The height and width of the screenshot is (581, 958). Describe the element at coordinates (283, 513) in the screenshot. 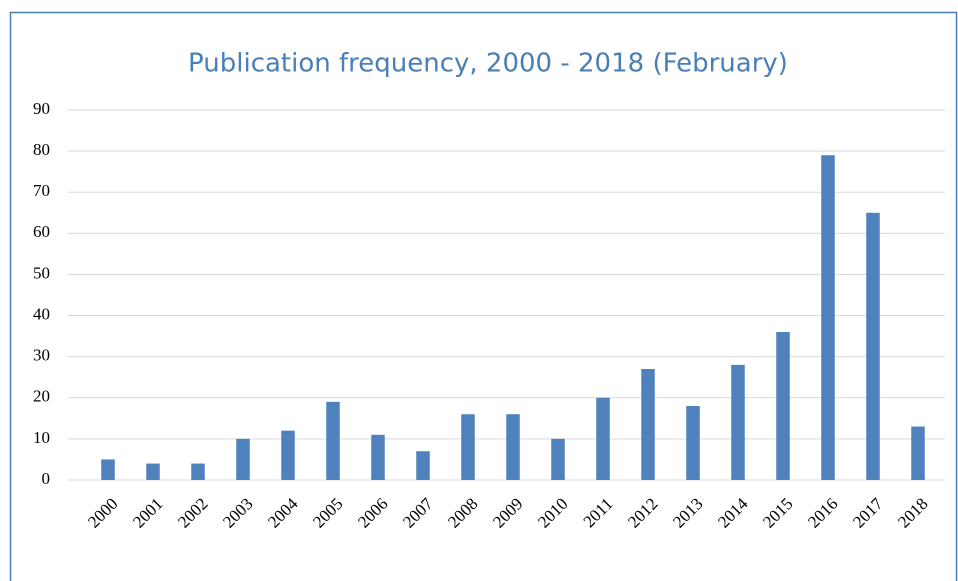

I see `x-tick-label: 2004` at that location.